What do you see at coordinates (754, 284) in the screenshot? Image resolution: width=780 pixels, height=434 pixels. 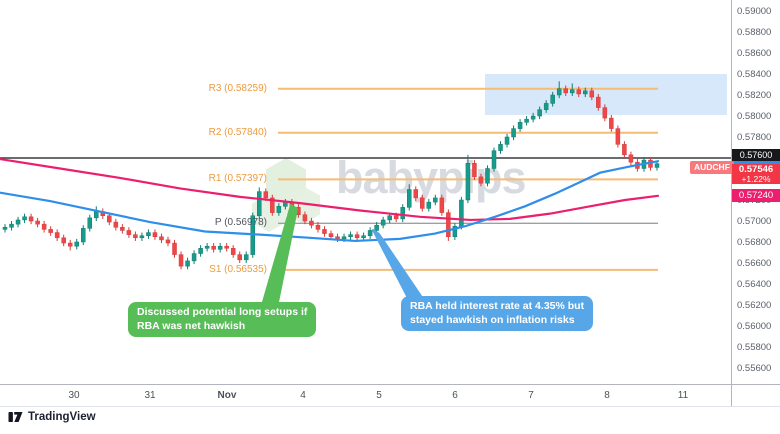 I see `price-tick-label: 0.56400` at bounding box center [754, 284].